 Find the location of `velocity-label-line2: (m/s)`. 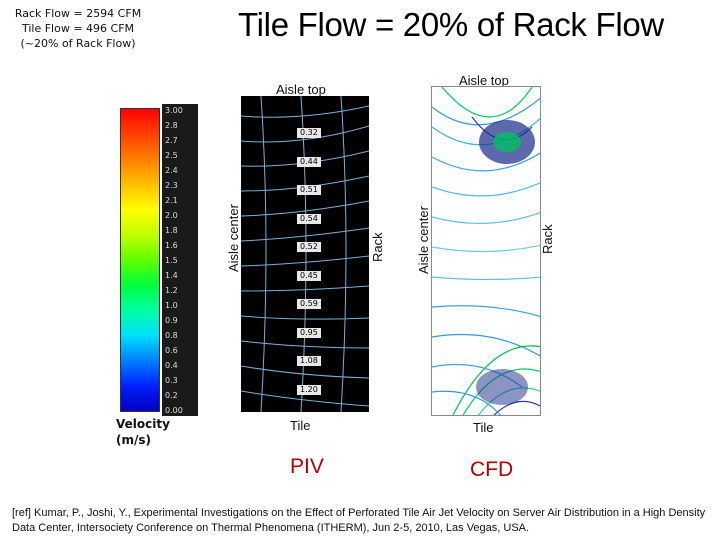

velocity-label-line2: (m/s) is located at coordinates (133, 440).